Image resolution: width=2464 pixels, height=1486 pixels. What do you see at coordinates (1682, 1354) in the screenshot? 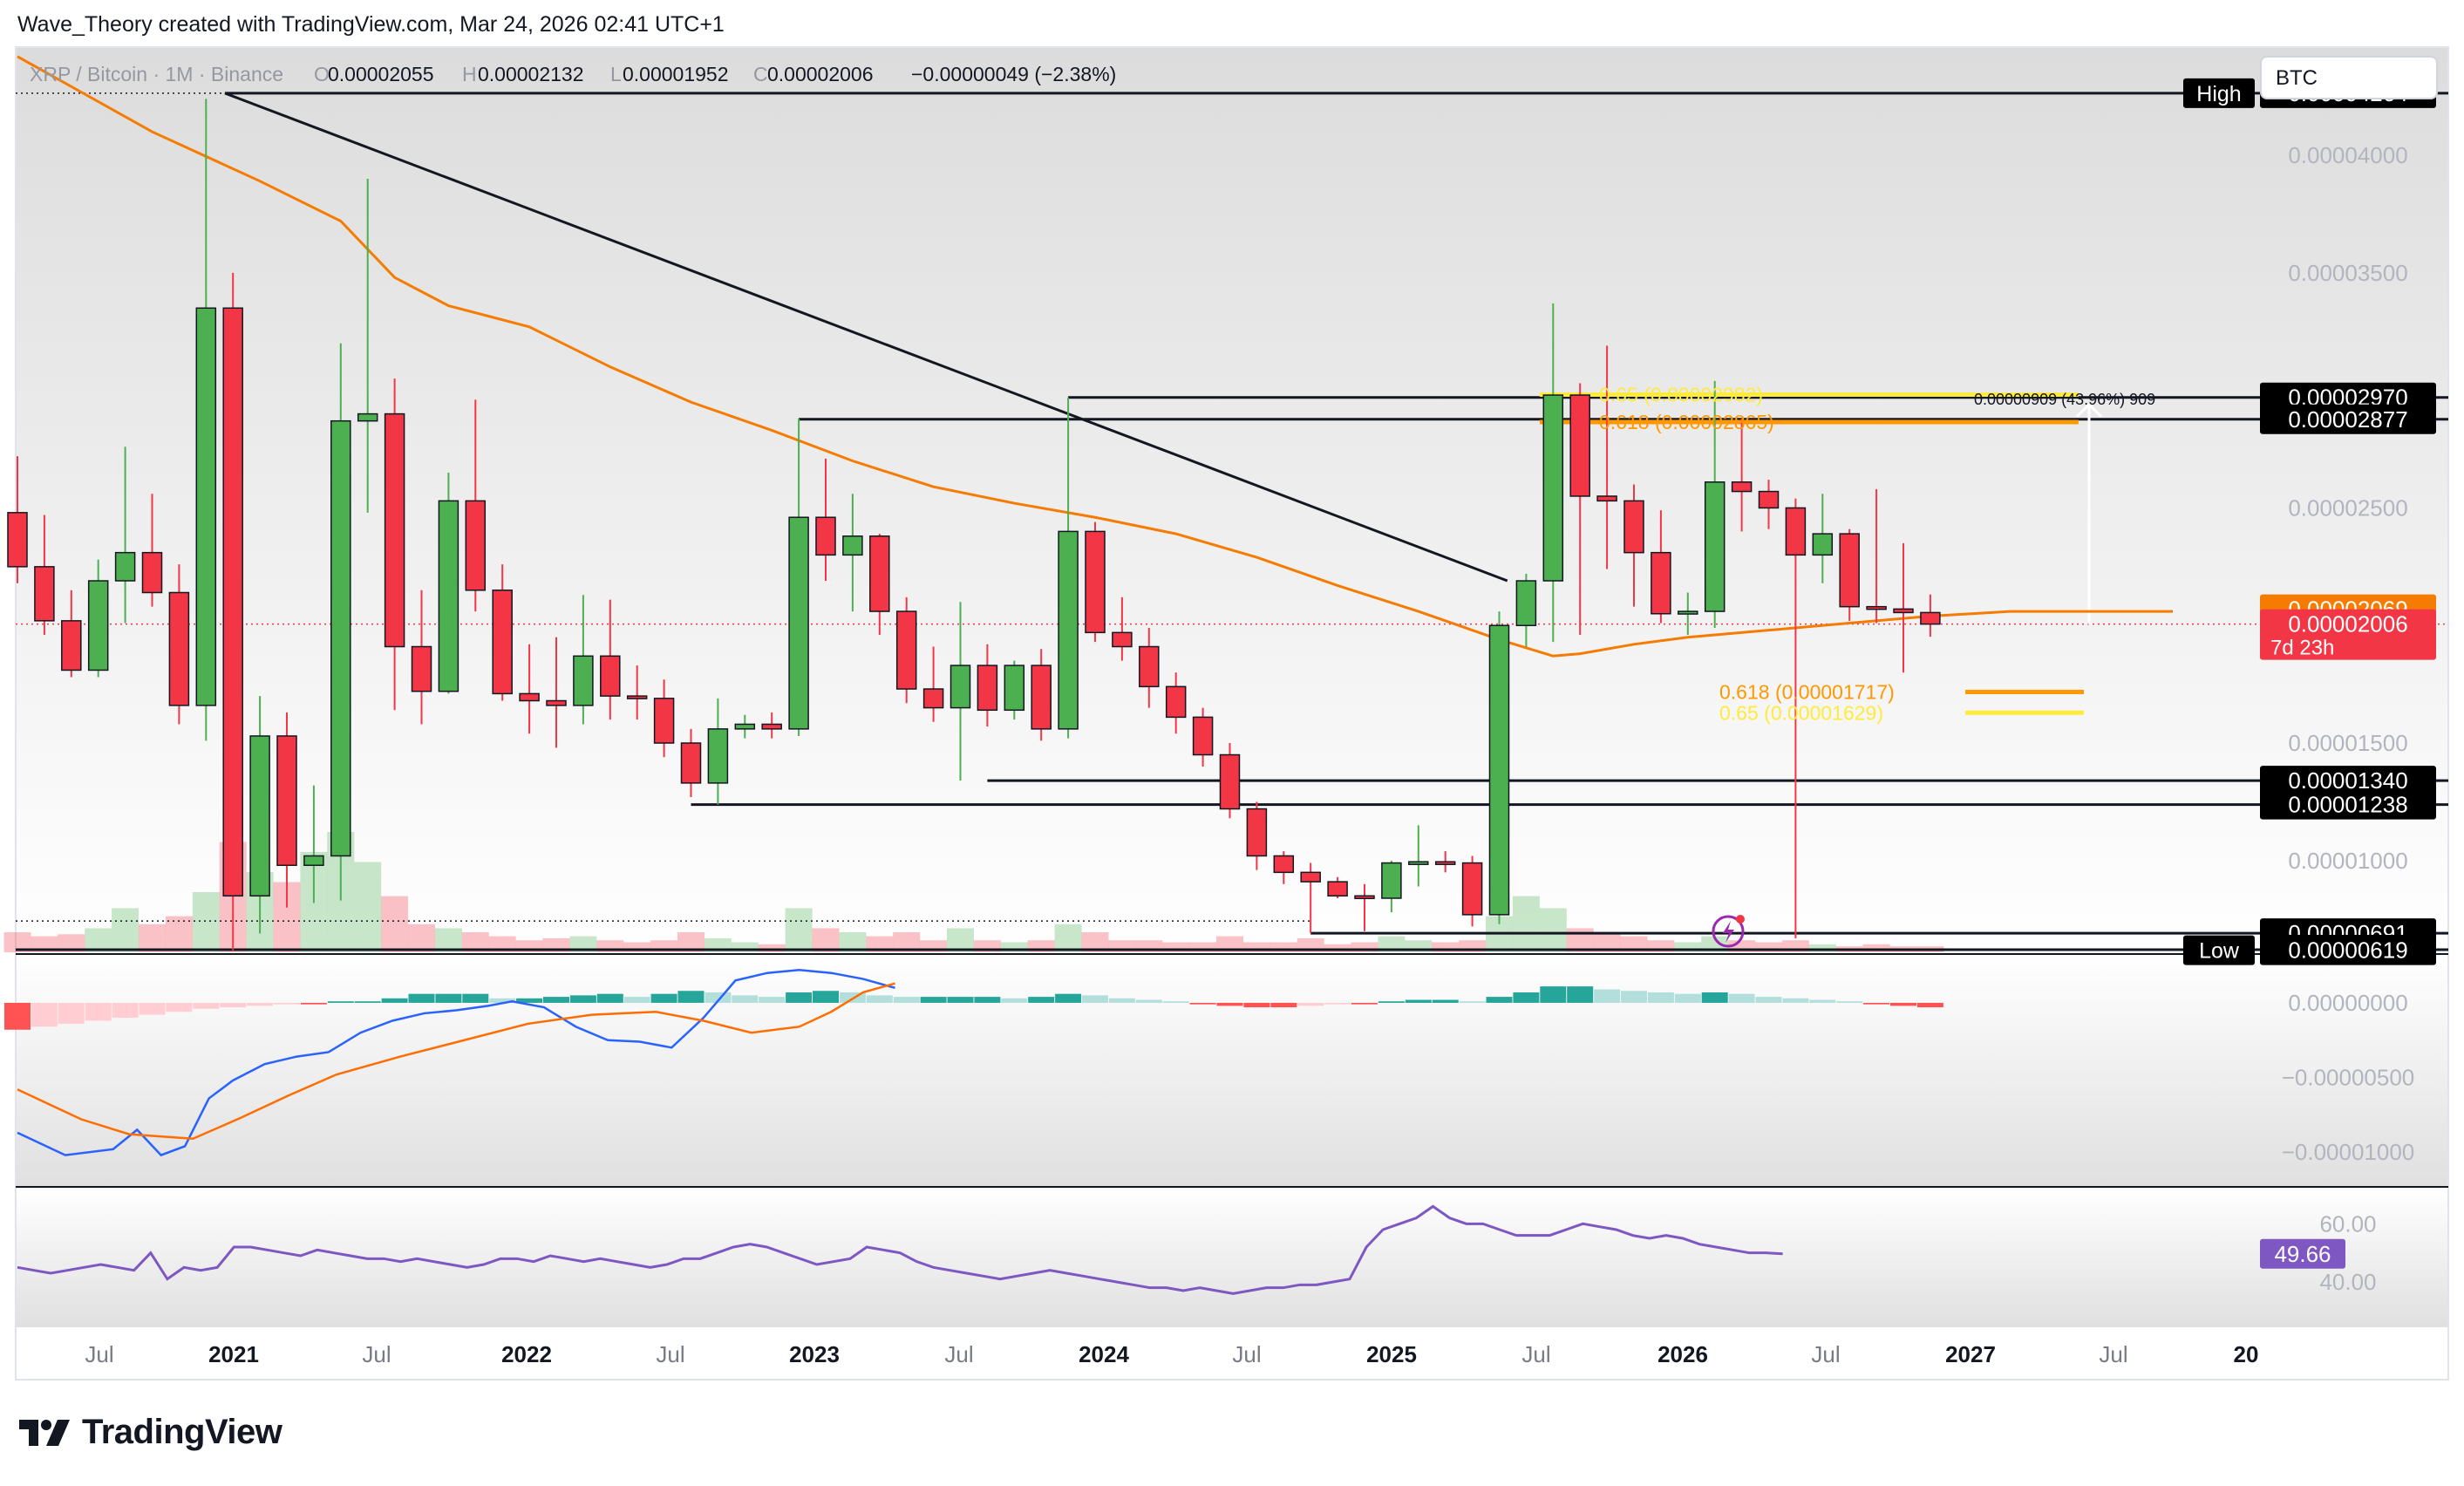
I see `x-tick-label: 2026` at bounding box center [1682, 1354].